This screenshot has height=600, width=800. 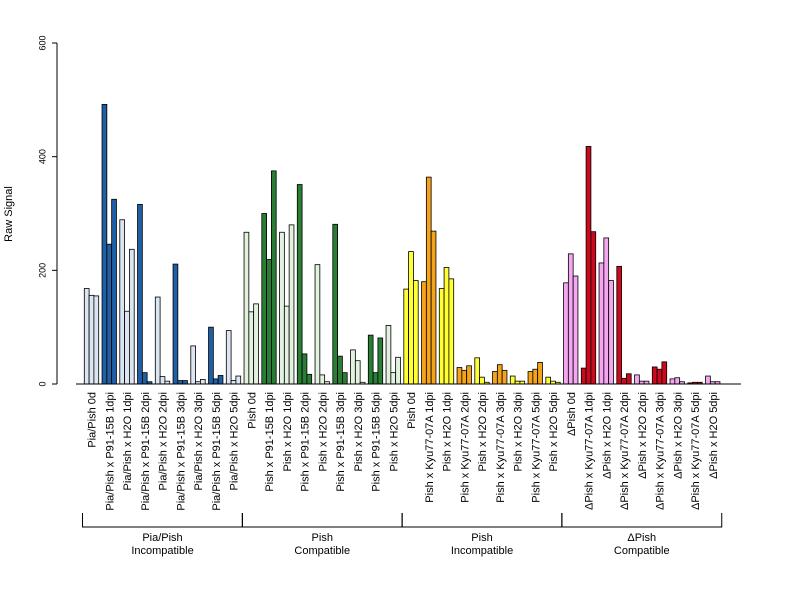 What do you see at coordinates (341, 442) in the screenshot?
I see `x-tick-label: Pish x P91-15B 3dpi` at bounding box center [341, 442].